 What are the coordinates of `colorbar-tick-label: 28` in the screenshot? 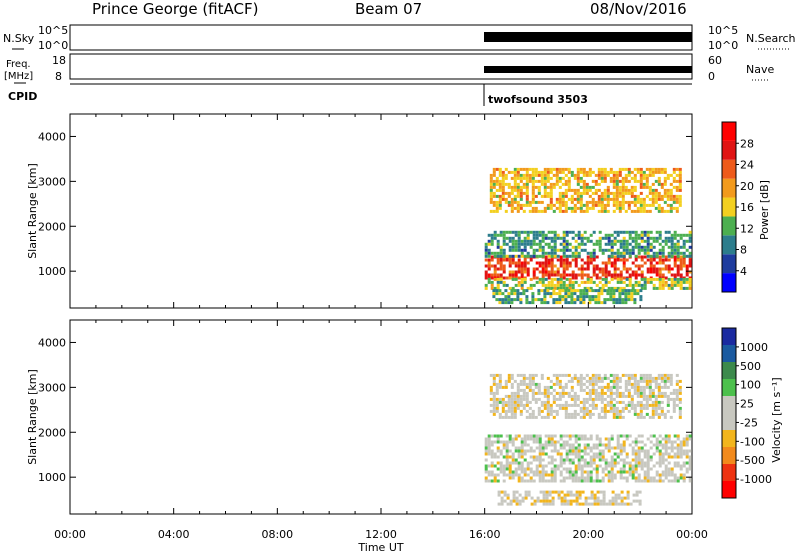 It's located at (747, 143).